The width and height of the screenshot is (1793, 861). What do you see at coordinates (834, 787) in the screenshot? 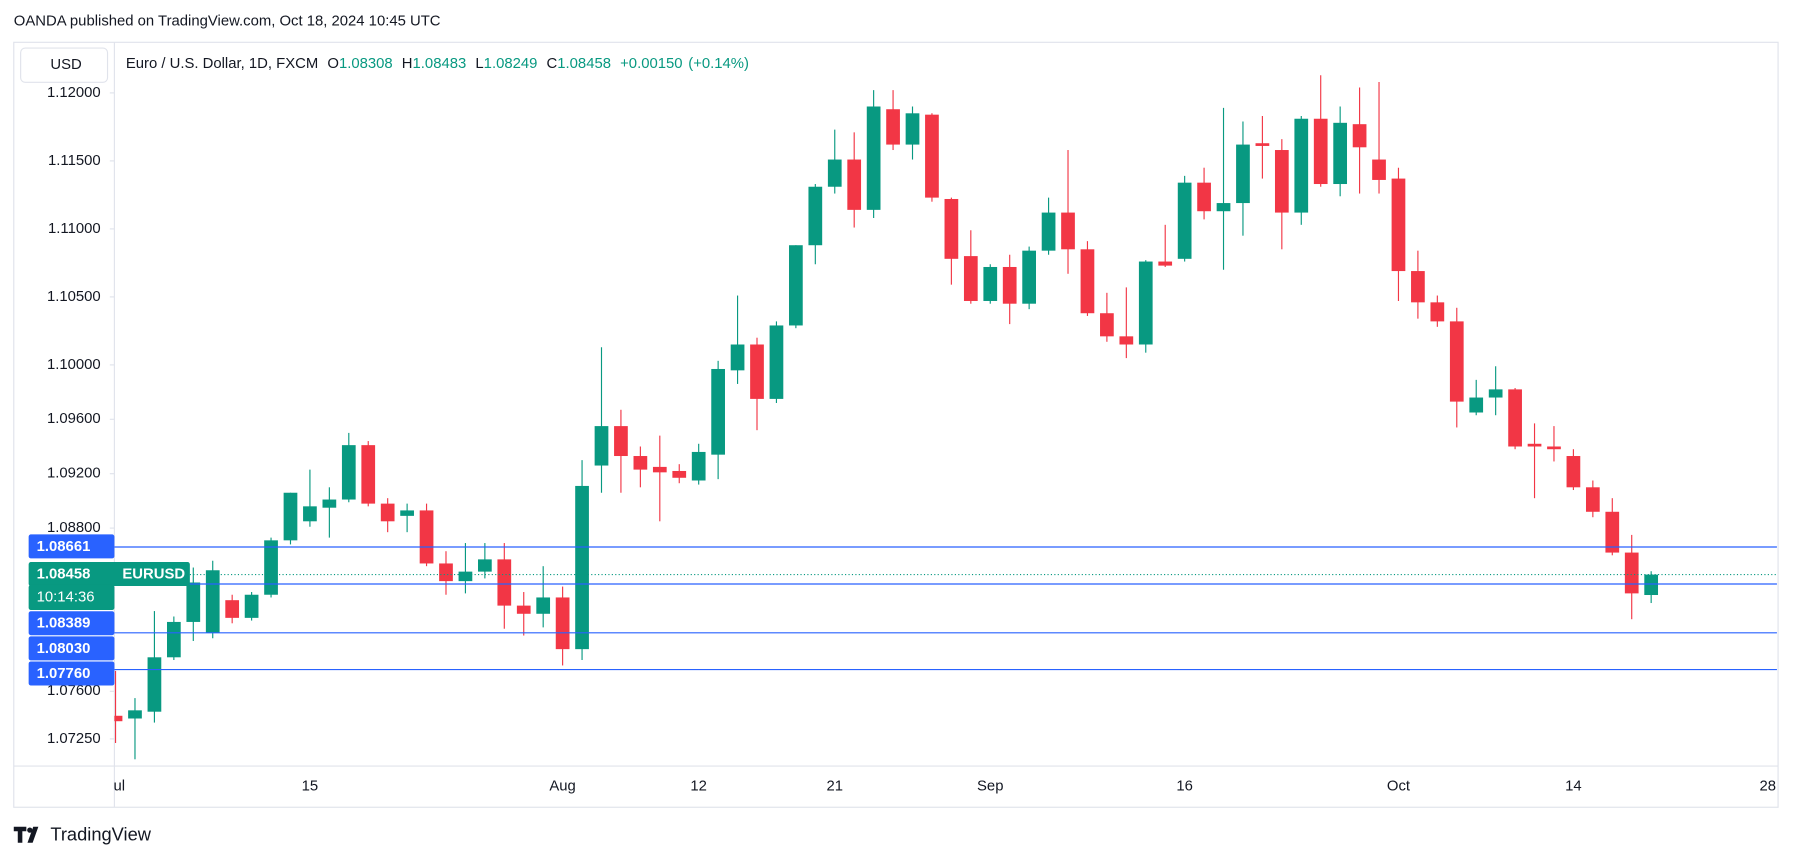
I see `x-tick-label: 21` at bounding box center [834, 787].